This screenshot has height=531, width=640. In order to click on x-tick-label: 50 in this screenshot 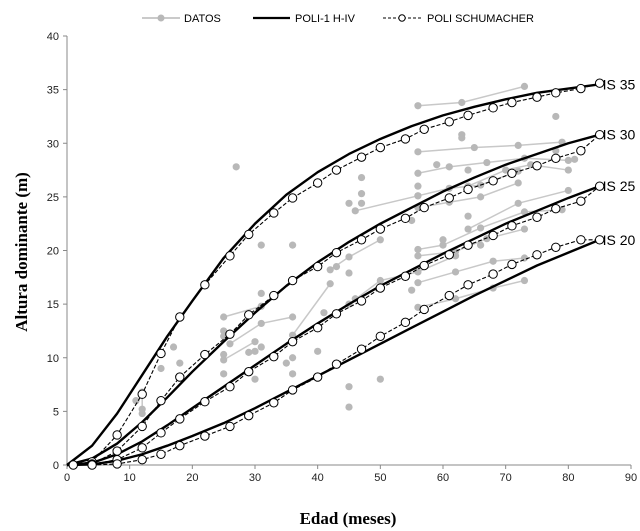, I will do `click(380, 478)`.